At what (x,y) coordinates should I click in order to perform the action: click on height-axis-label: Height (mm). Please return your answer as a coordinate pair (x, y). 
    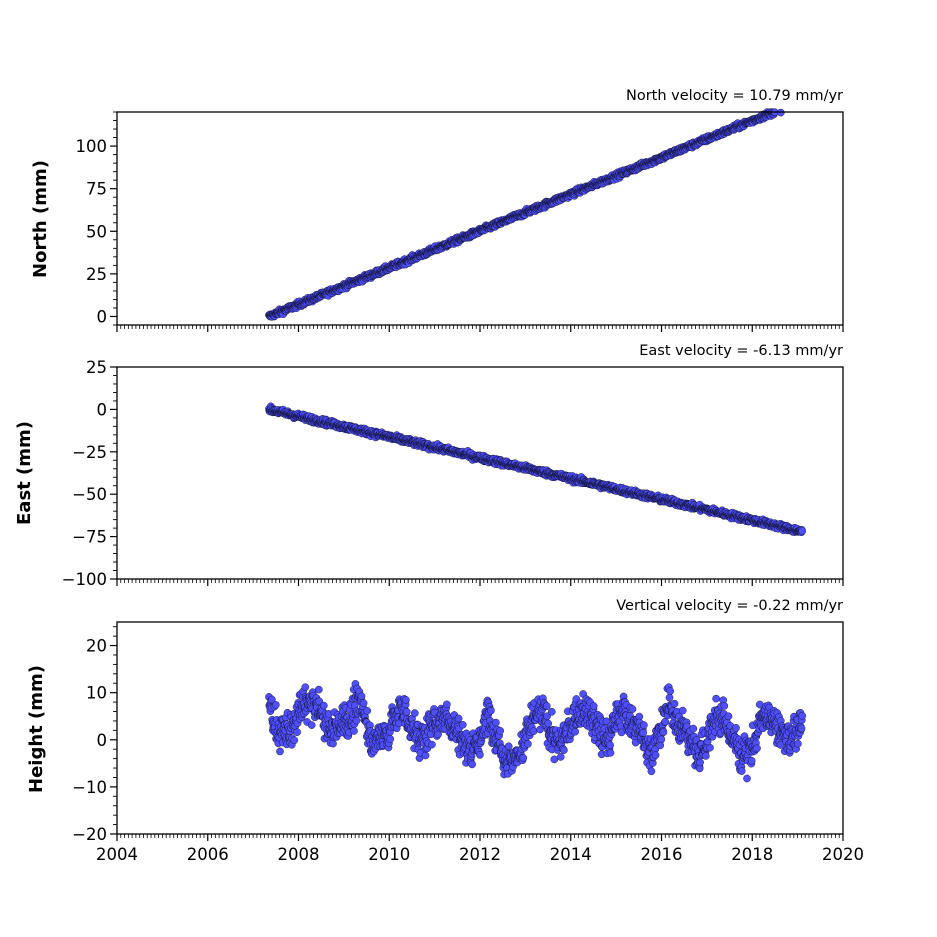
    Looking at the image, I should click on (36, 729).